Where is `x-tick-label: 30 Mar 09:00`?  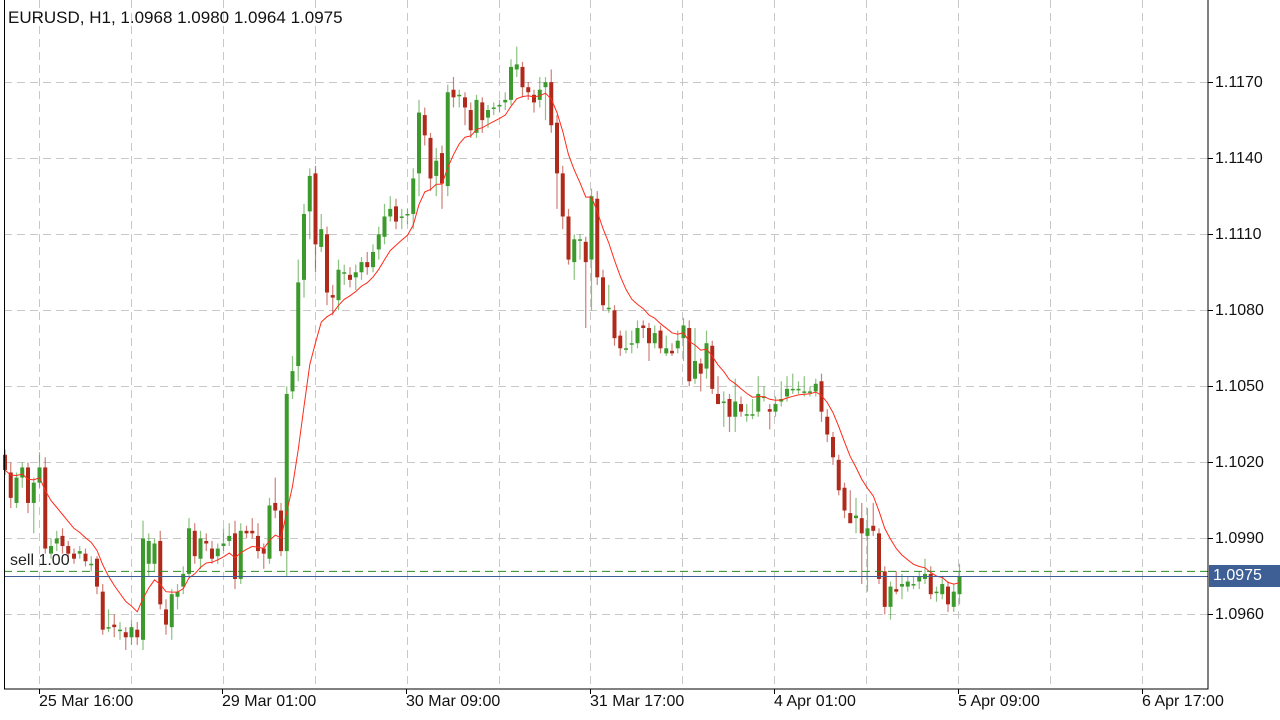 x-tick-label: 30 Mar 09:00 is located at coordinates (453, 701).